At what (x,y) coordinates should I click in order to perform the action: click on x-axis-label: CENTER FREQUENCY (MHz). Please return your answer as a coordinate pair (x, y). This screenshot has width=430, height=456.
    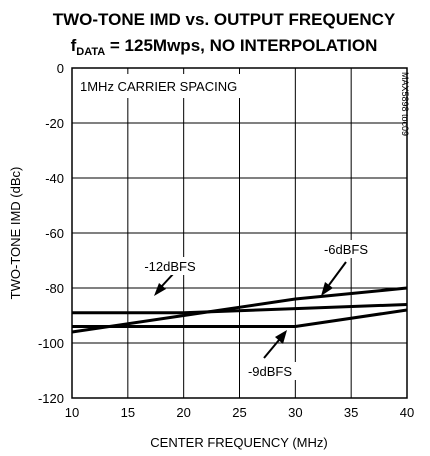
    Looking at the image, I should click on (238, 442).